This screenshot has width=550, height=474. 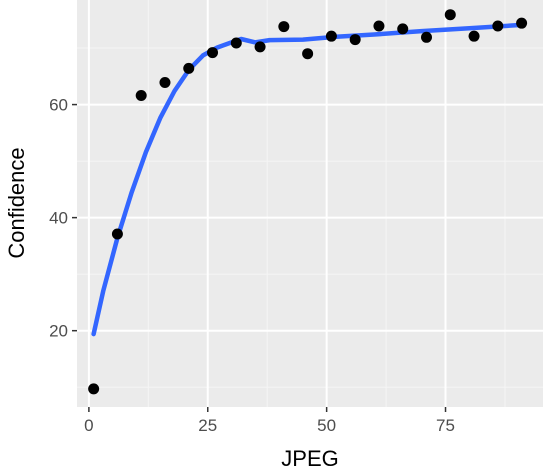 I want to click on y-axis-ticks: 20 40 60, so click(x=63, y=218).